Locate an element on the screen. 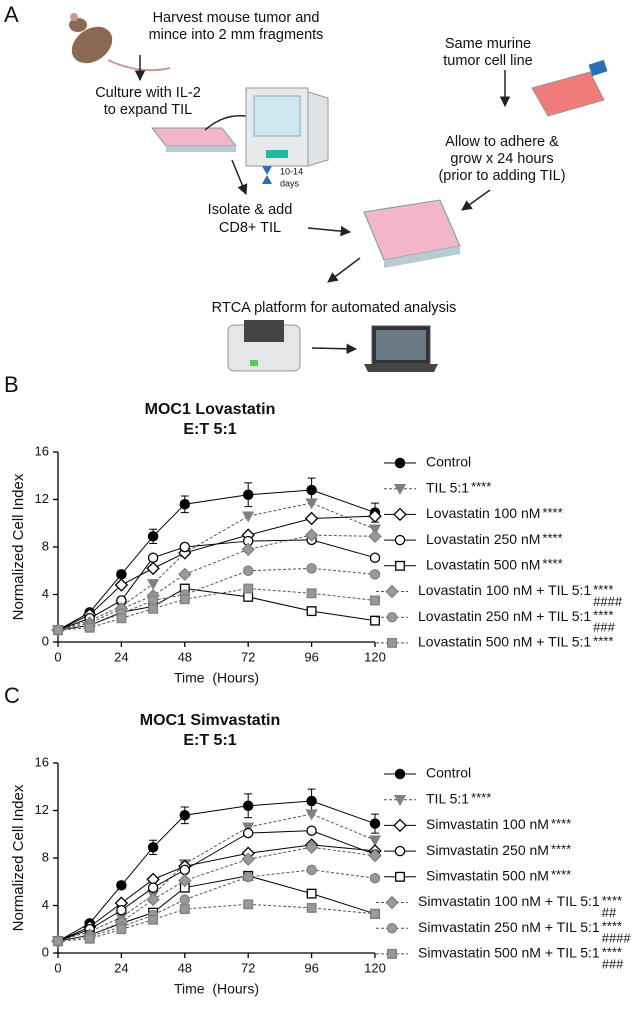 Image resolution: width=644 pixels, height=1016 pixels. legend-label: Simvastatin 500 nM + TIL 5:1 is located at coordinates (509, 953).